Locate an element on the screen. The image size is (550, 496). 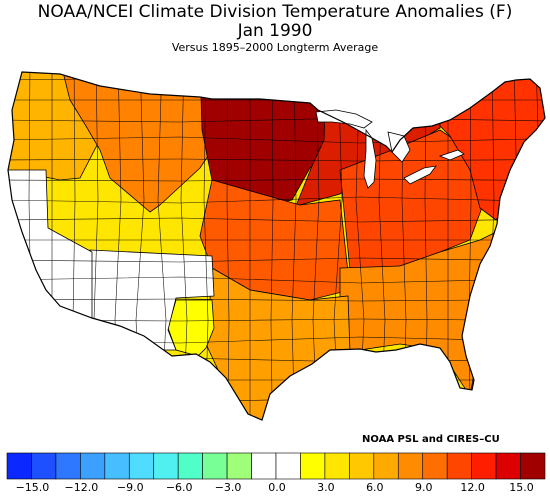
legend-tick-label: 0.0 is located at coordinates (277, 487).